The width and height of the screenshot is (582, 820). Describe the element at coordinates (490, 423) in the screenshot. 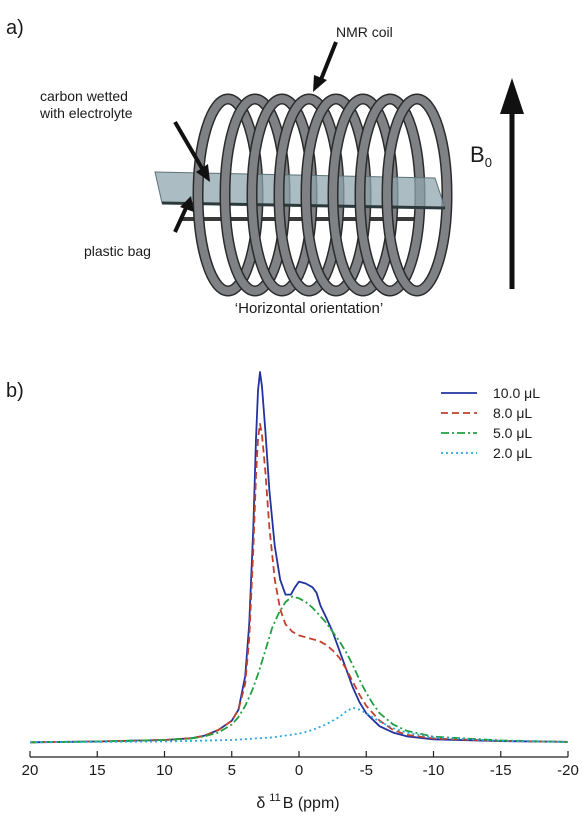

I see `legend: 10.0 μL 8.0 μL 5.0 μL 2.0 μL` at that location.